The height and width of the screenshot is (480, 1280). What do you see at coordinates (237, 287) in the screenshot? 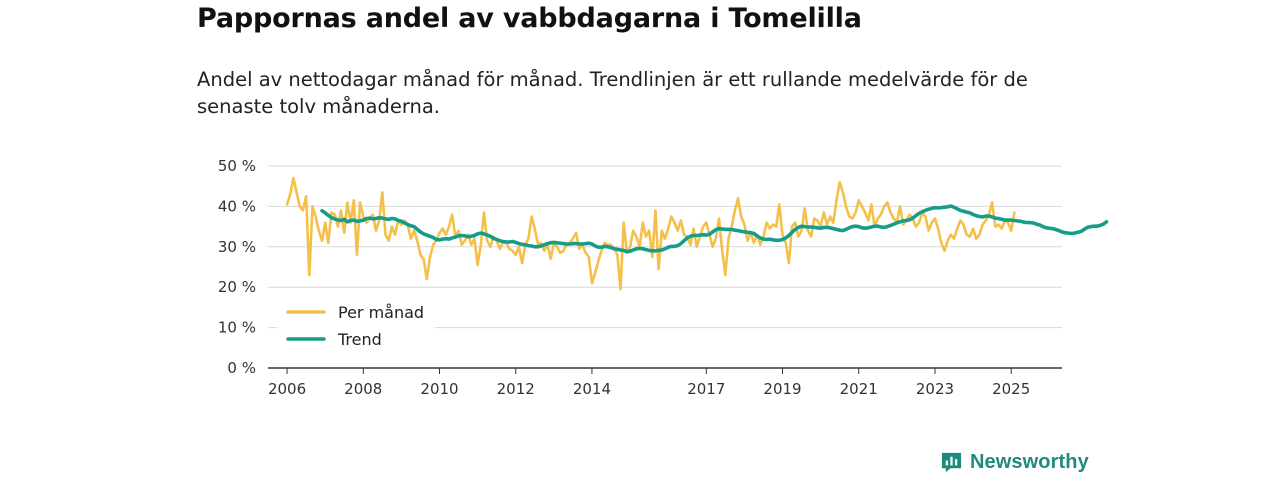
I see `y-tick-label: 20 %` at bounding box center [237, 287].